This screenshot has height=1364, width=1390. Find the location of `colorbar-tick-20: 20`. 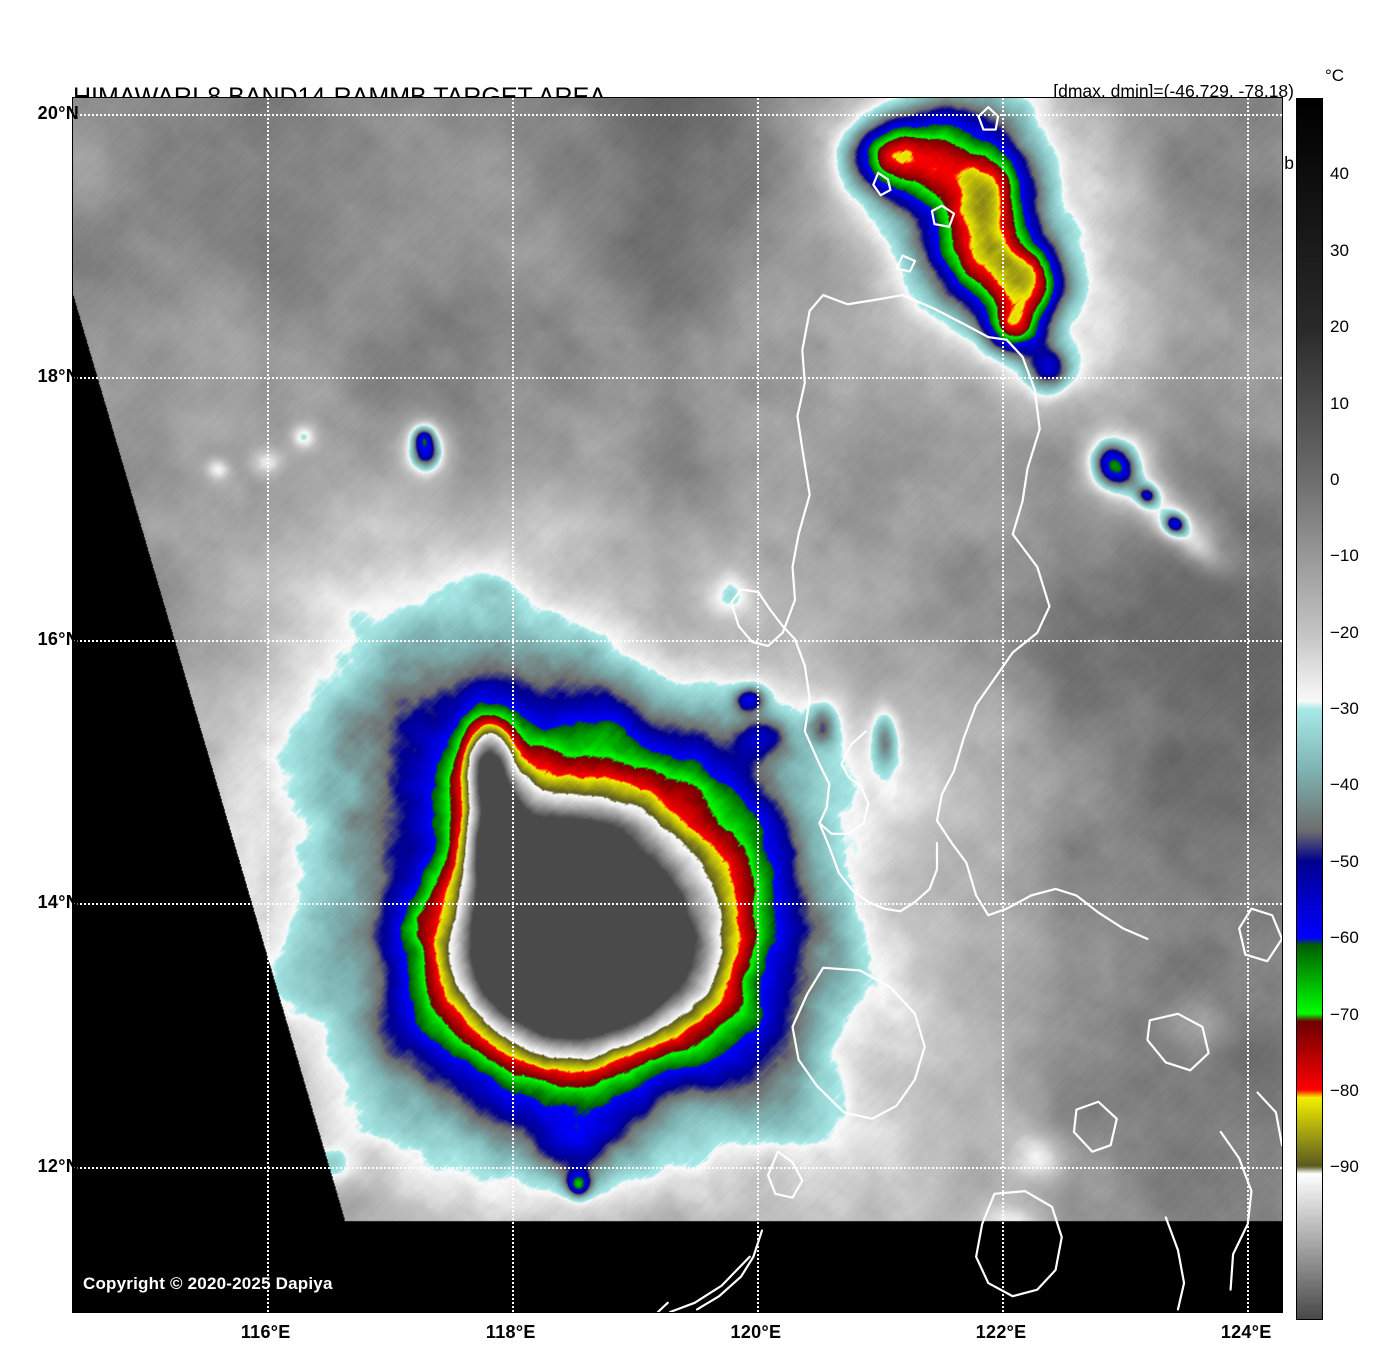

colorbar-tick-20: 20 is located at coordinates (1339, 327).